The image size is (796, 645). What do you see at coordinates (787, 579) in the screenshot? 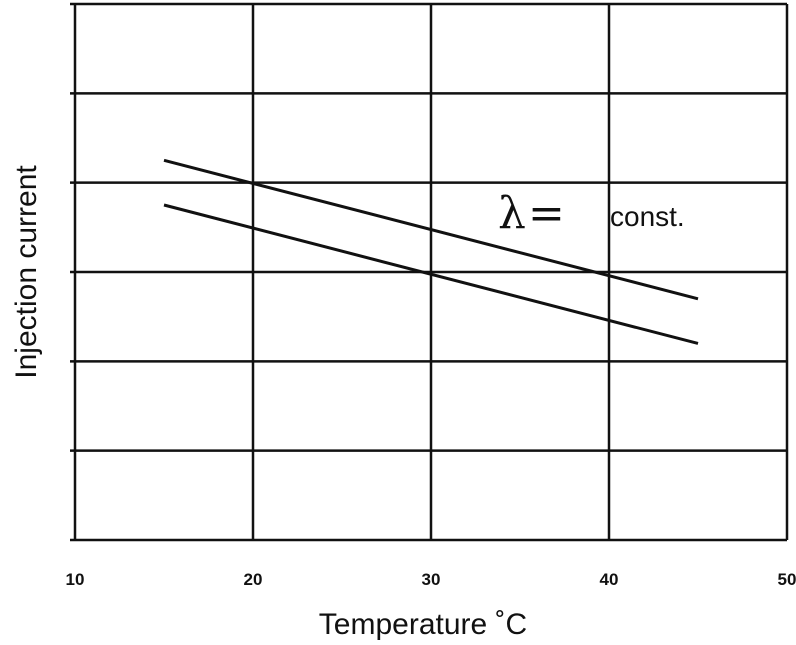
I see `x-tick-label-50: 50` at bounding box center [787, 579].